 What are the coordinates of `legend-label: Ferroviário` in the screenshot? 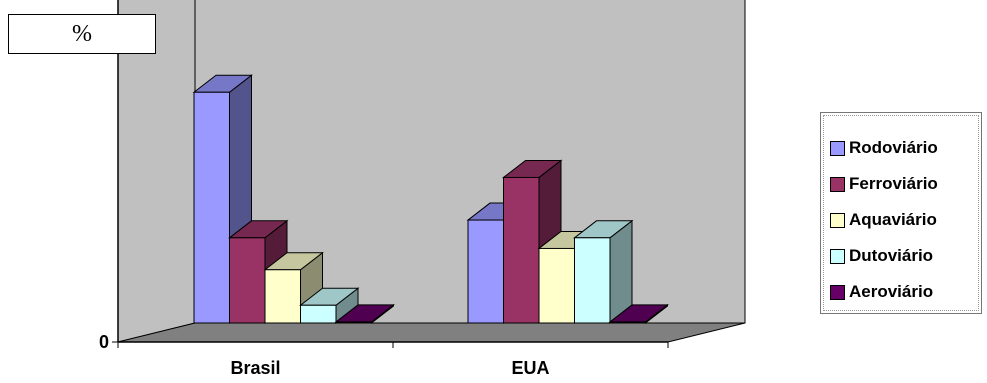 It's located at (893, 183).